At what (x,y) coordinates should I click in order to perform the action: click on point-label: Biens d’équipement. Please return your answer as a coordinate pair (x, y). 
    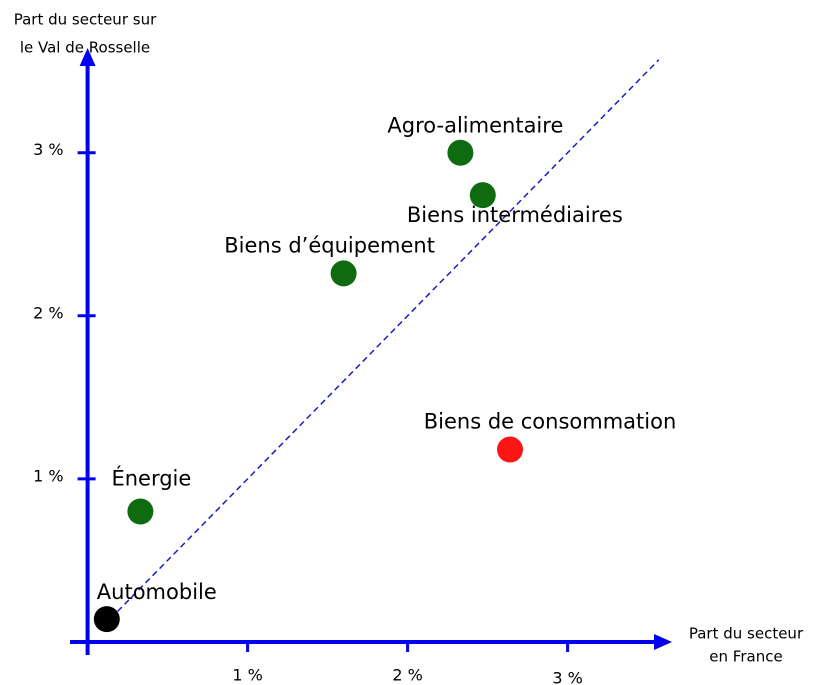
    Looking at the image, I should click on (329, 245).